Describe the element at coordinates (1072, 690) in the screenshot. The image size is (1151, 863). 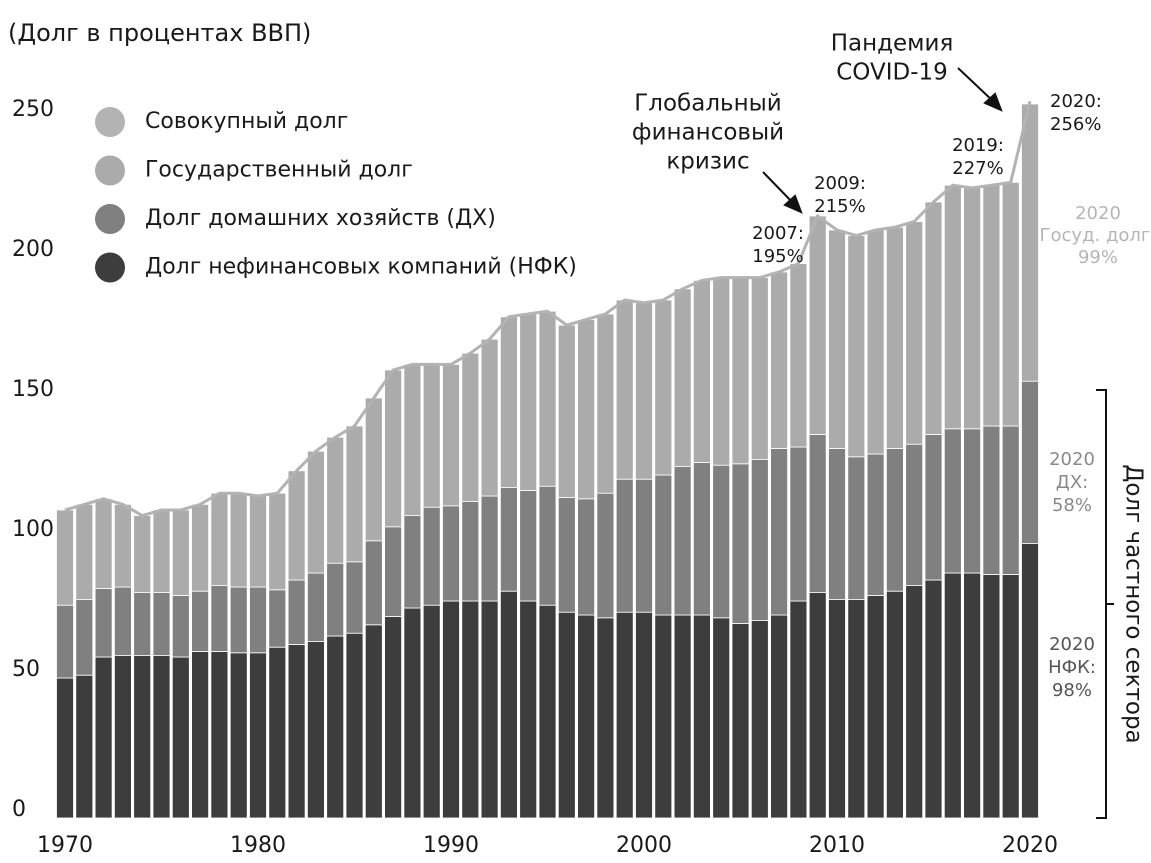
I see `annotation: 98%` at that location.